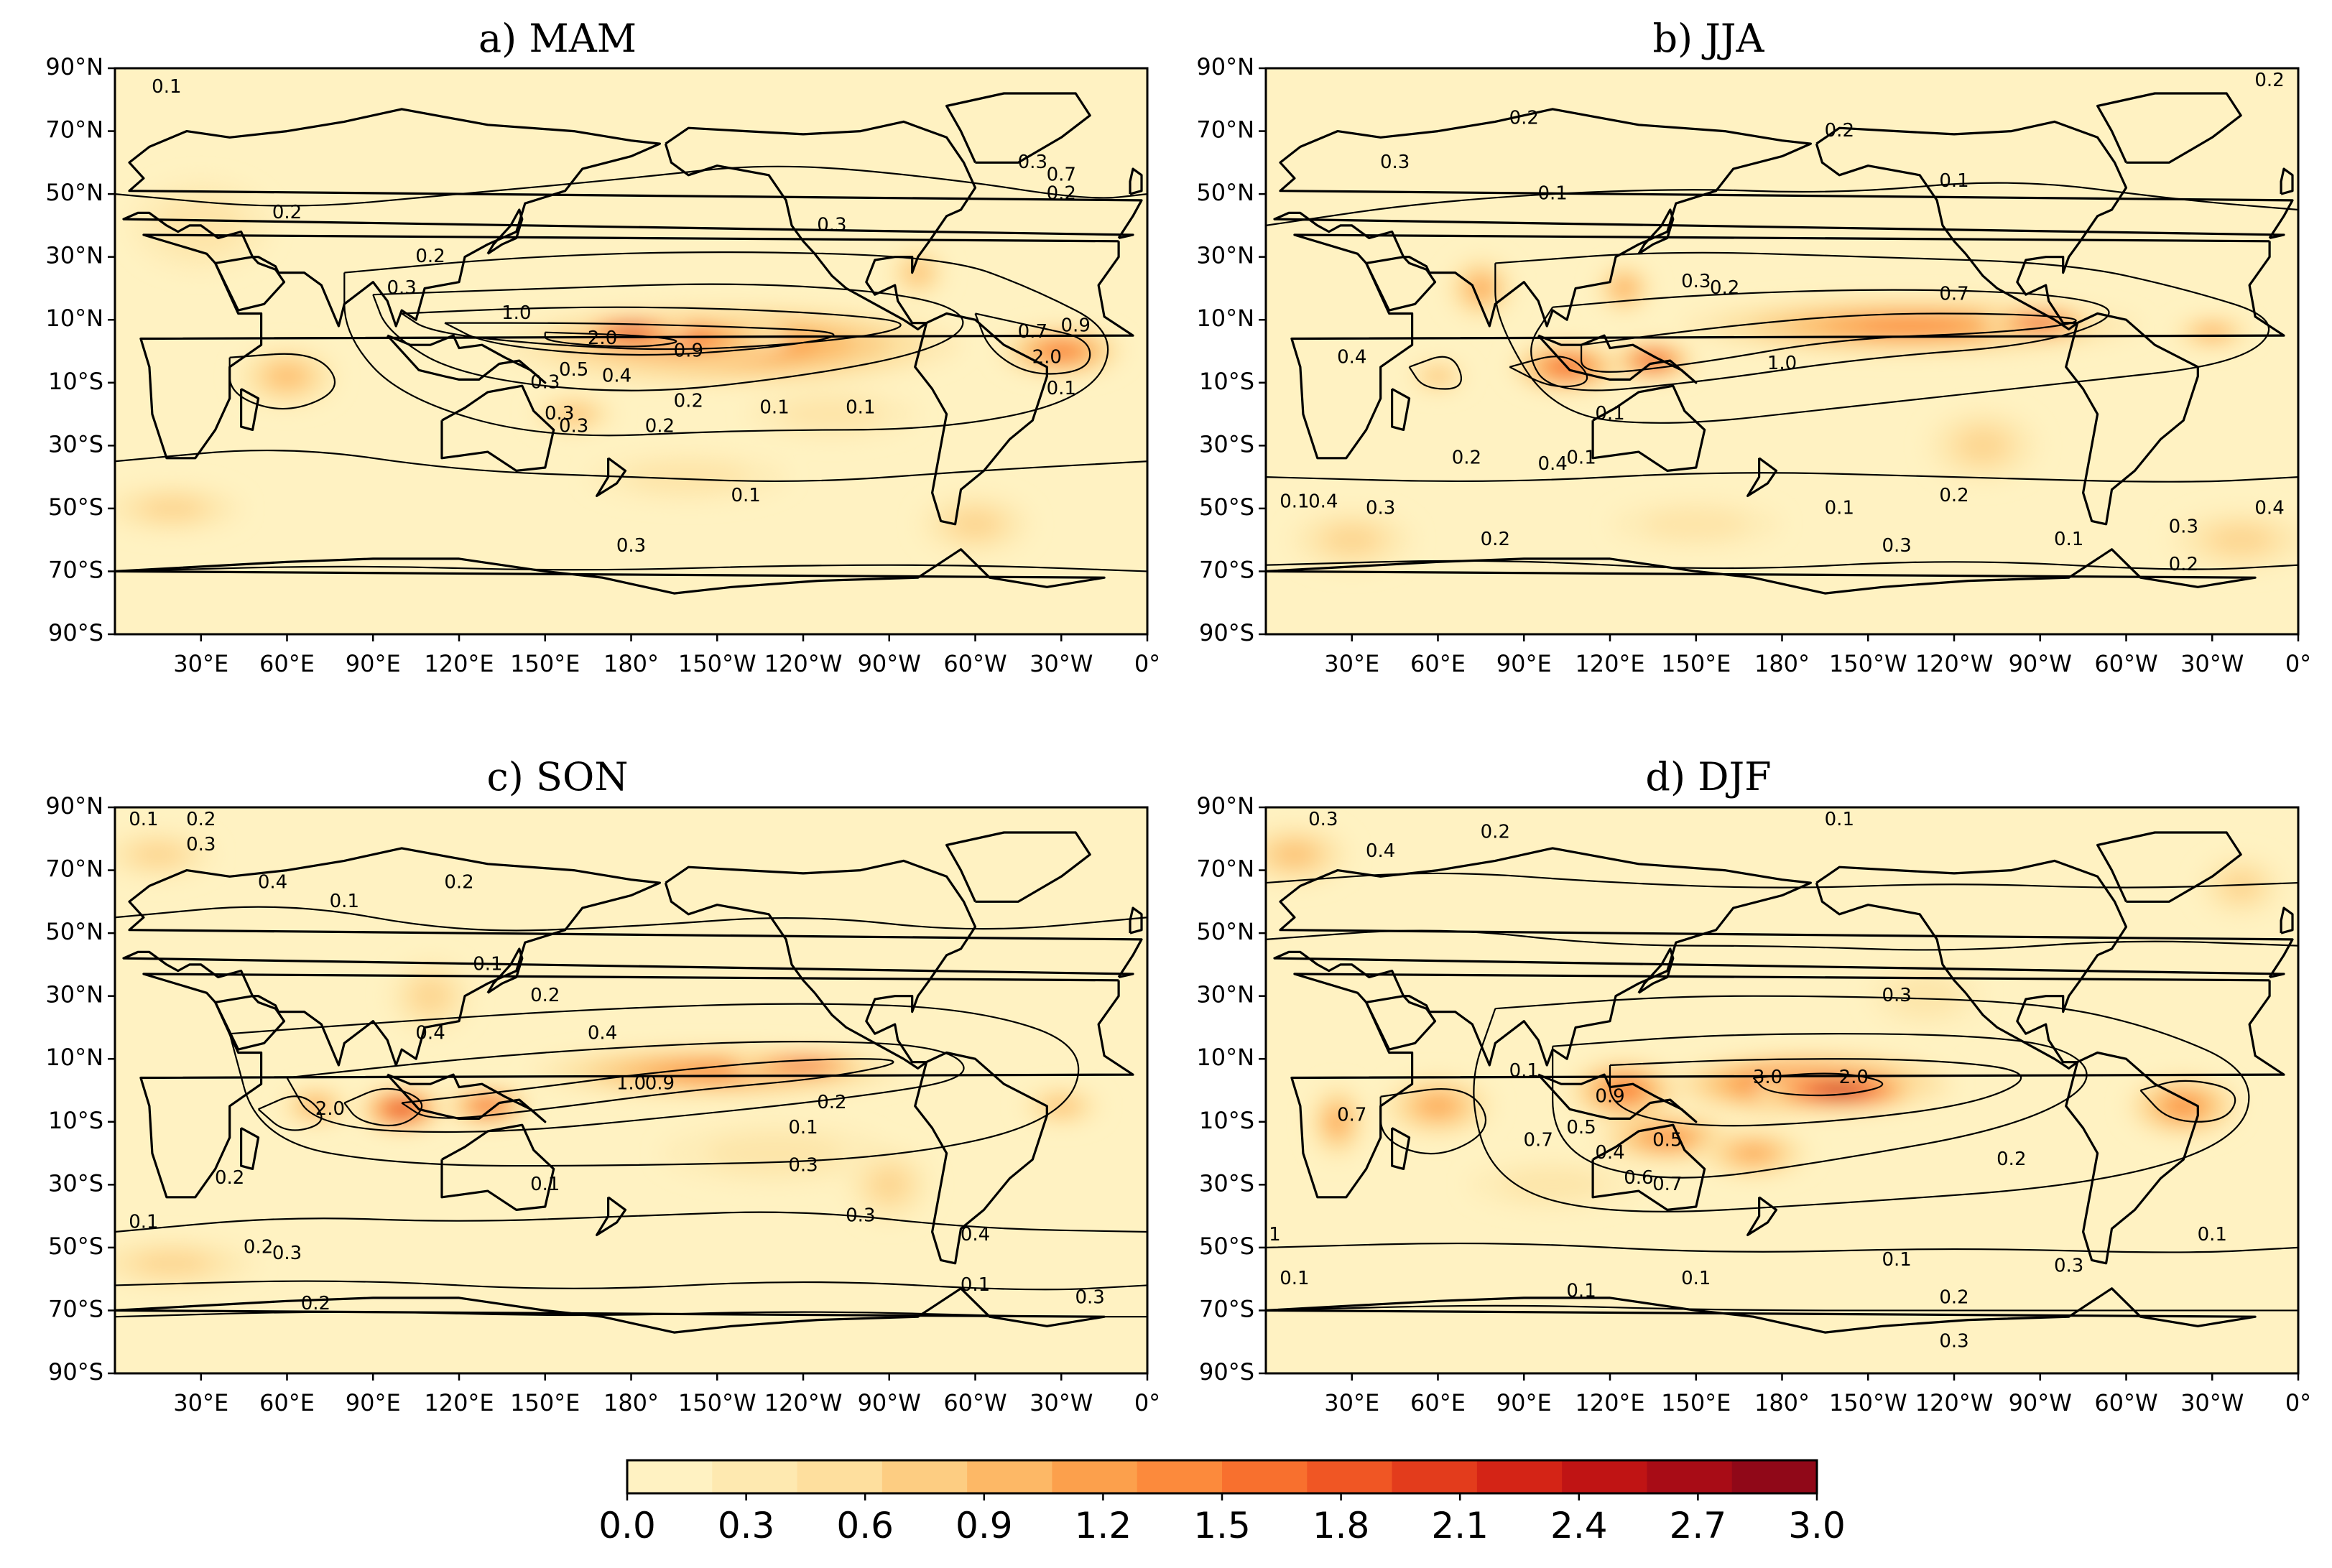  I want to click on colorbar-tick-label: 0.0, so click(627, 1526).